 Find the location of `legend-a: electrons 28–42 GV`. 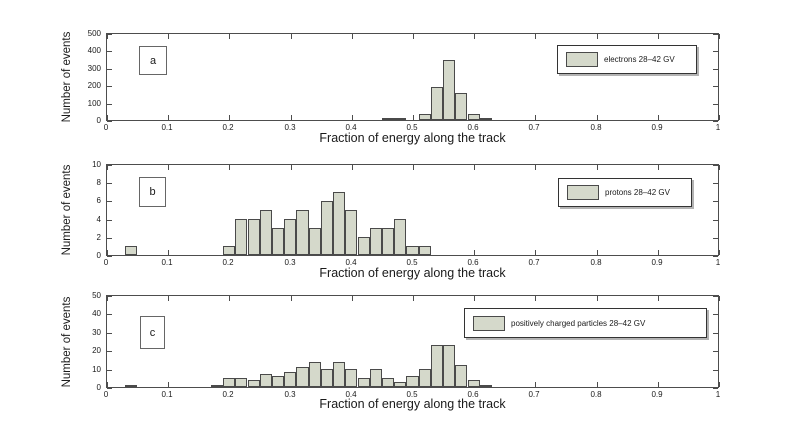

legend-a: electrons 28–42 GV is located at coordinates (627, 59).